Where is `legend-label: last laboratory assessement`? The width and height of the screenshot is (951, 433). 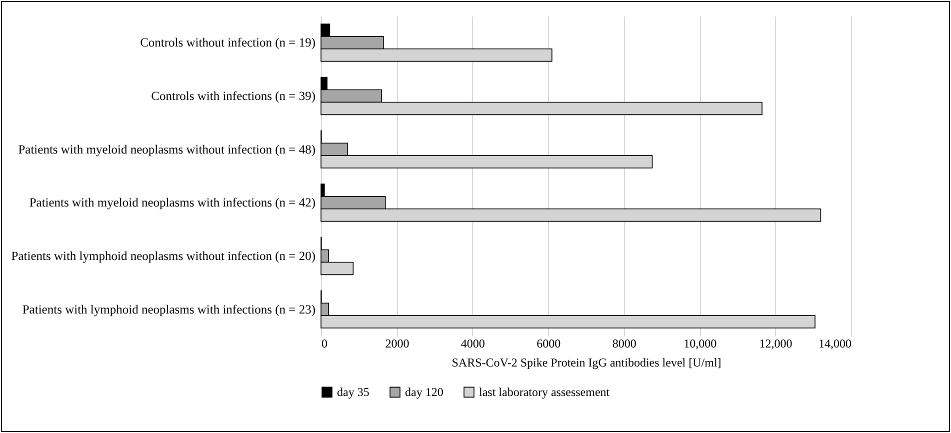
legend-label: last laboratory assessement is located at coordinates (544, 392).